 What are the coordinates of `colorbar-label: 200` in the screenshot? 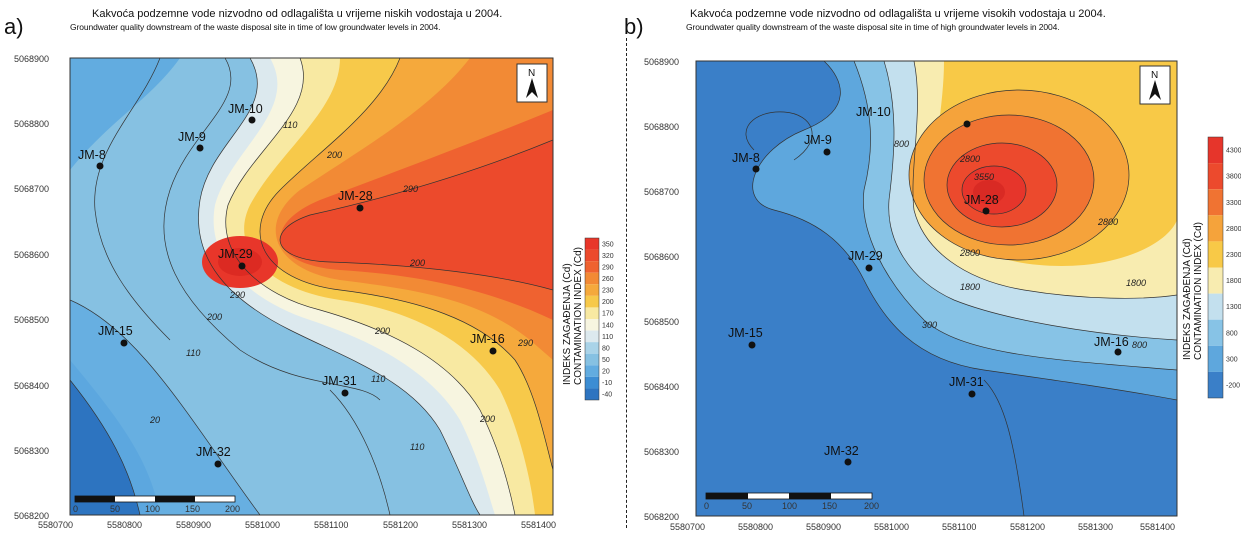 It's located at (608, 302).